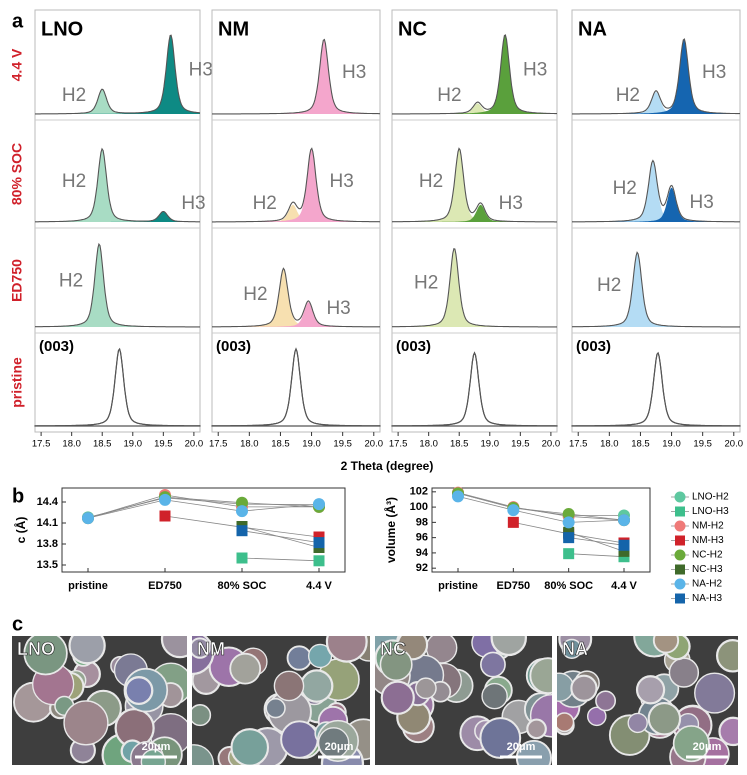  I want to click on column-title: NC, so click(412, 29).